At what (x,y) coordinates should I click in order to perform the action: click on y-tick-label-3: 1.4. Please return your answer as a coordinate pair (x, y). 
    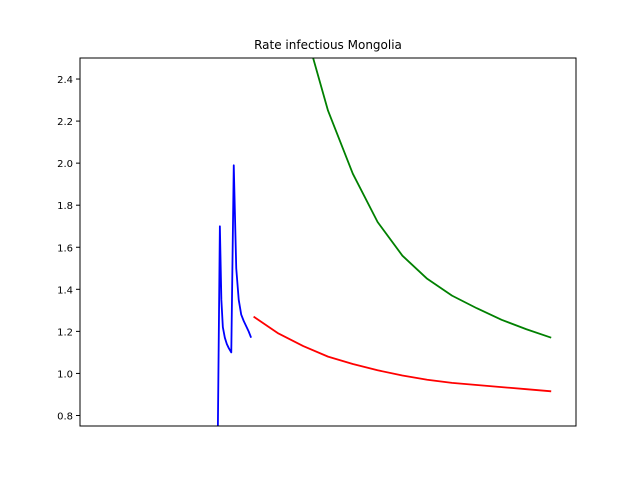
    Looking at the image, I should click on (65, 290).